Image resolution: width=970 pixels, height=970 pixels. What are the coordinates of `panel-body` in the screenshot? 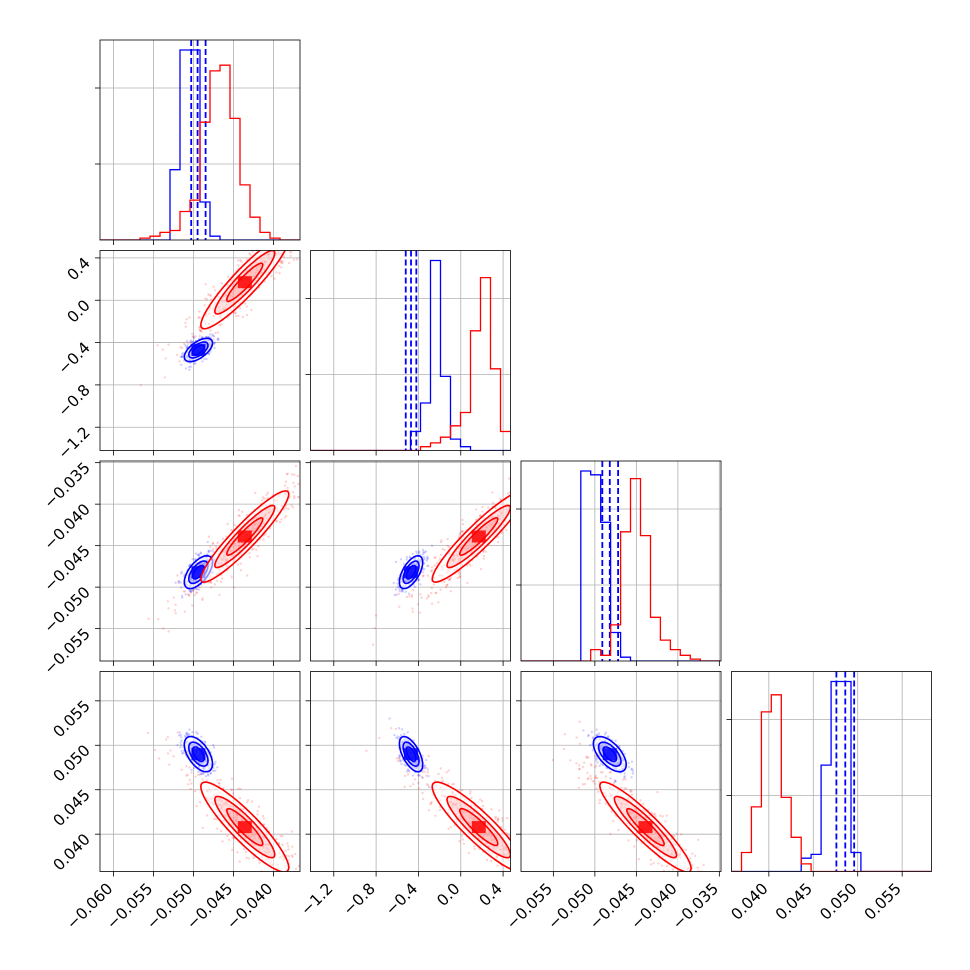 It's located at (628, 796).